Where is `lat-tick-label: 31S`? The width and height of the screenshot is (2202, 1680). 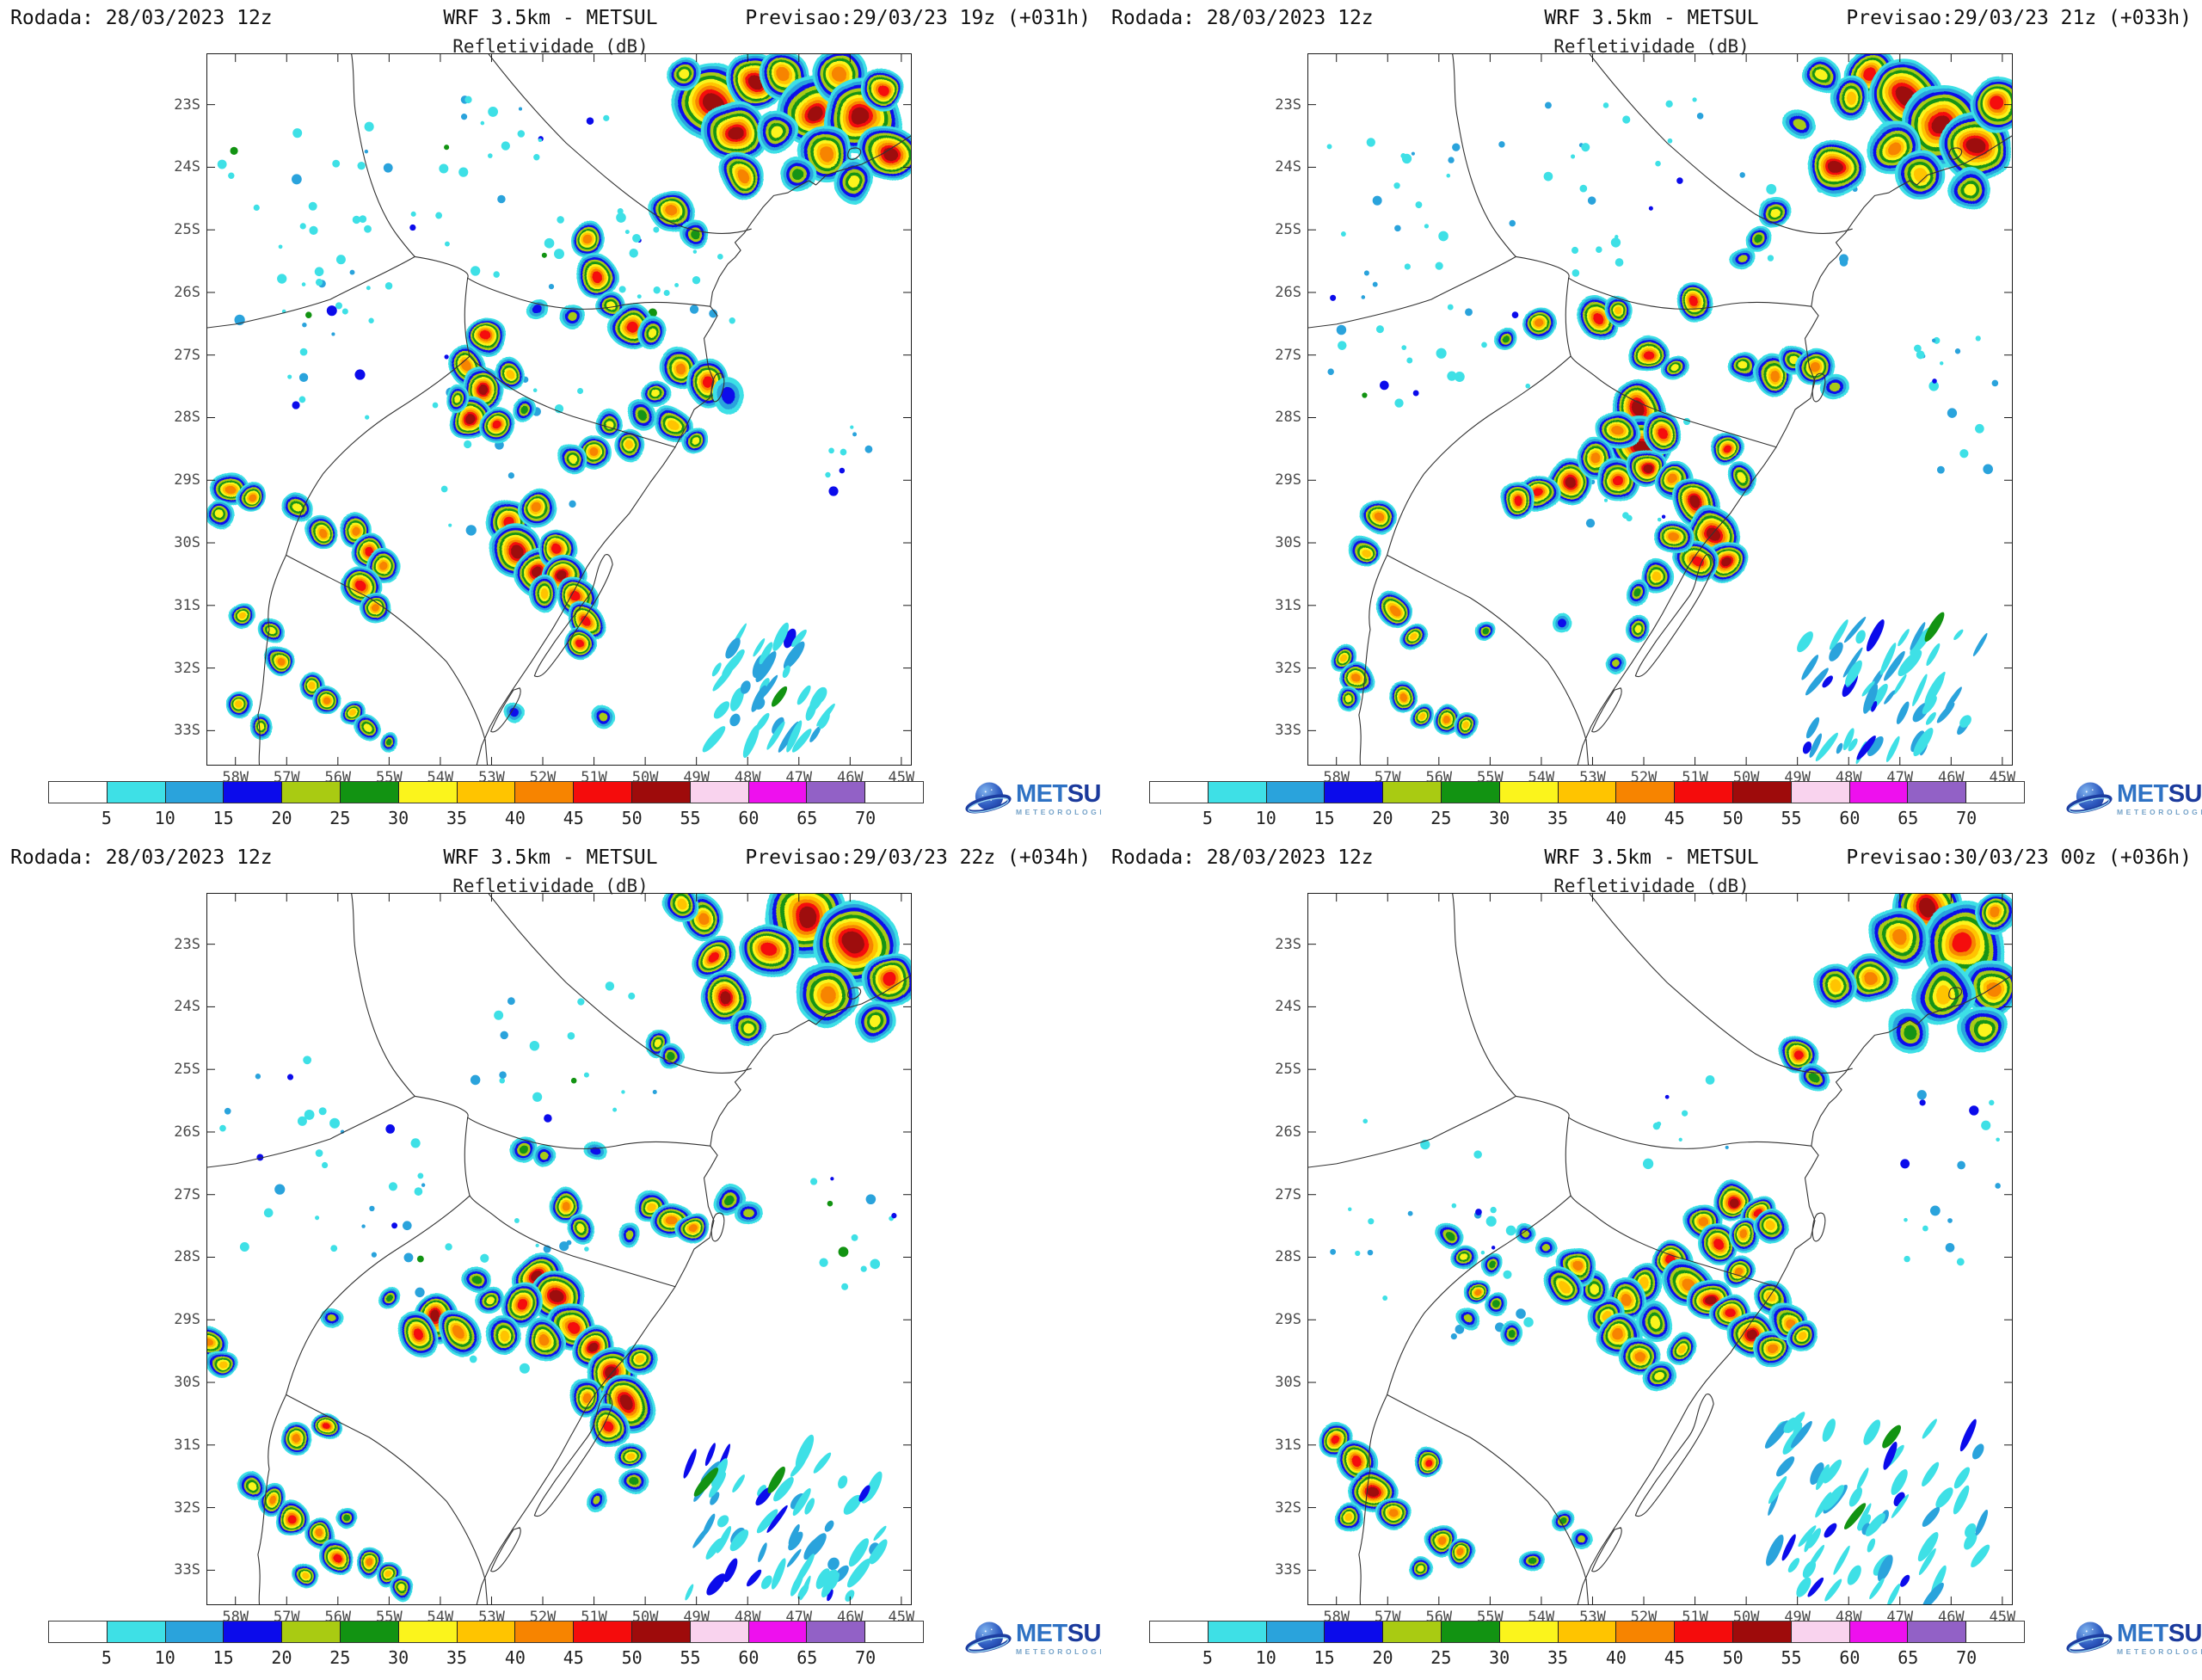 lat-tick-label: 31S is located at coordinates (187, 1445).